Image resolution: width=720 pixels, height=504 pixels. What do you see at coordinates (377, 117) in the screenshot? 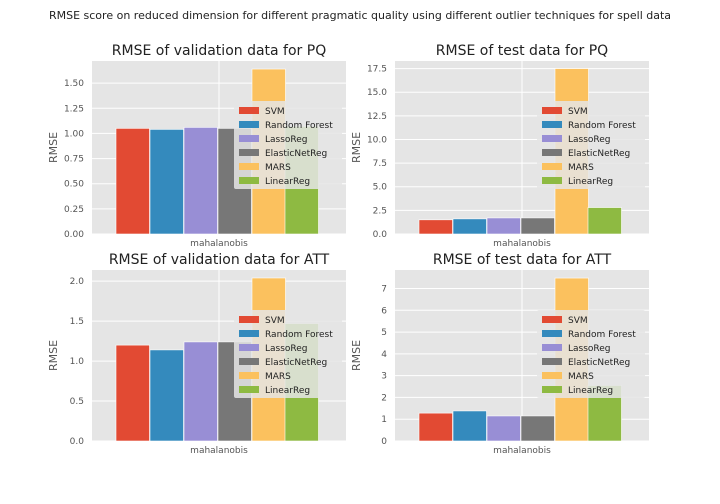
I see `y-tick-label: 12.5` at bounding box center [377, 117].